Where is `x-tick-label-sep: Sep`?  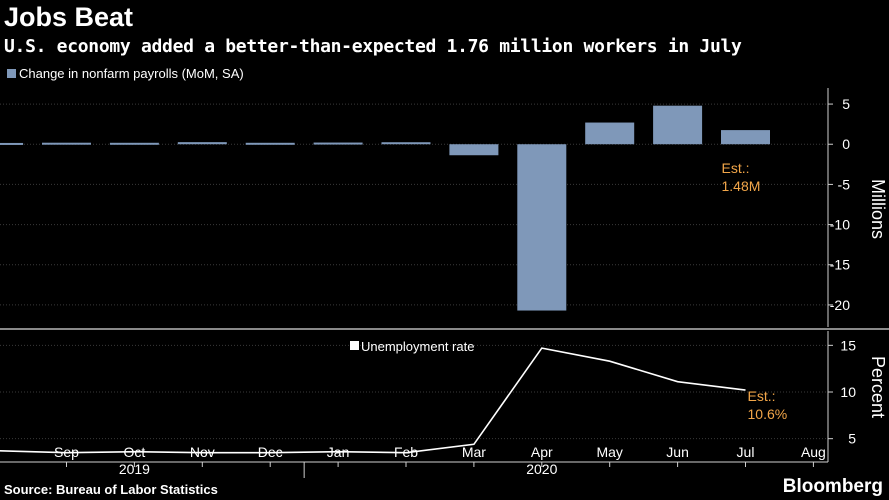 x-tick-label-sep: Sep is located at coordinates (66, 452).